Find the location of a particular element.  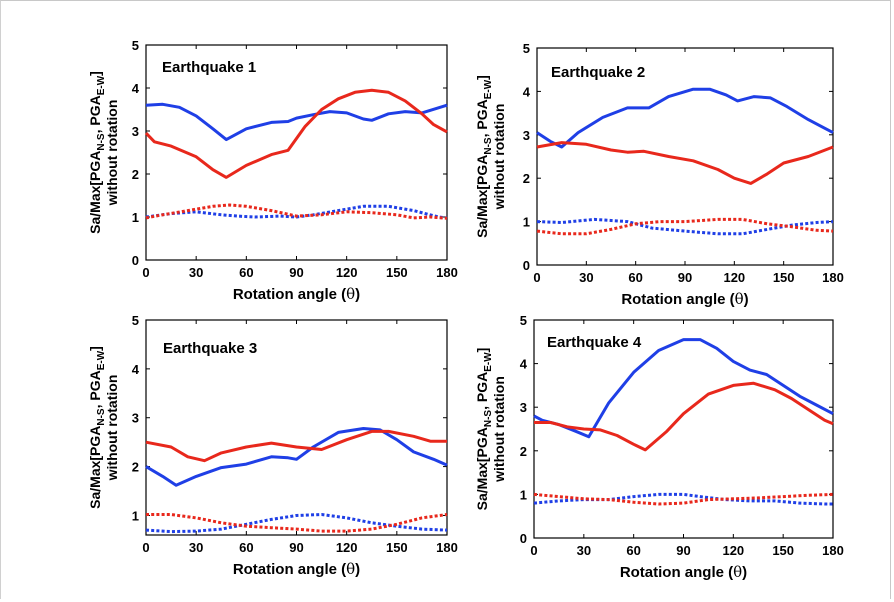

chart-title: Earthquake 1 is located at coordinates (209, 67).